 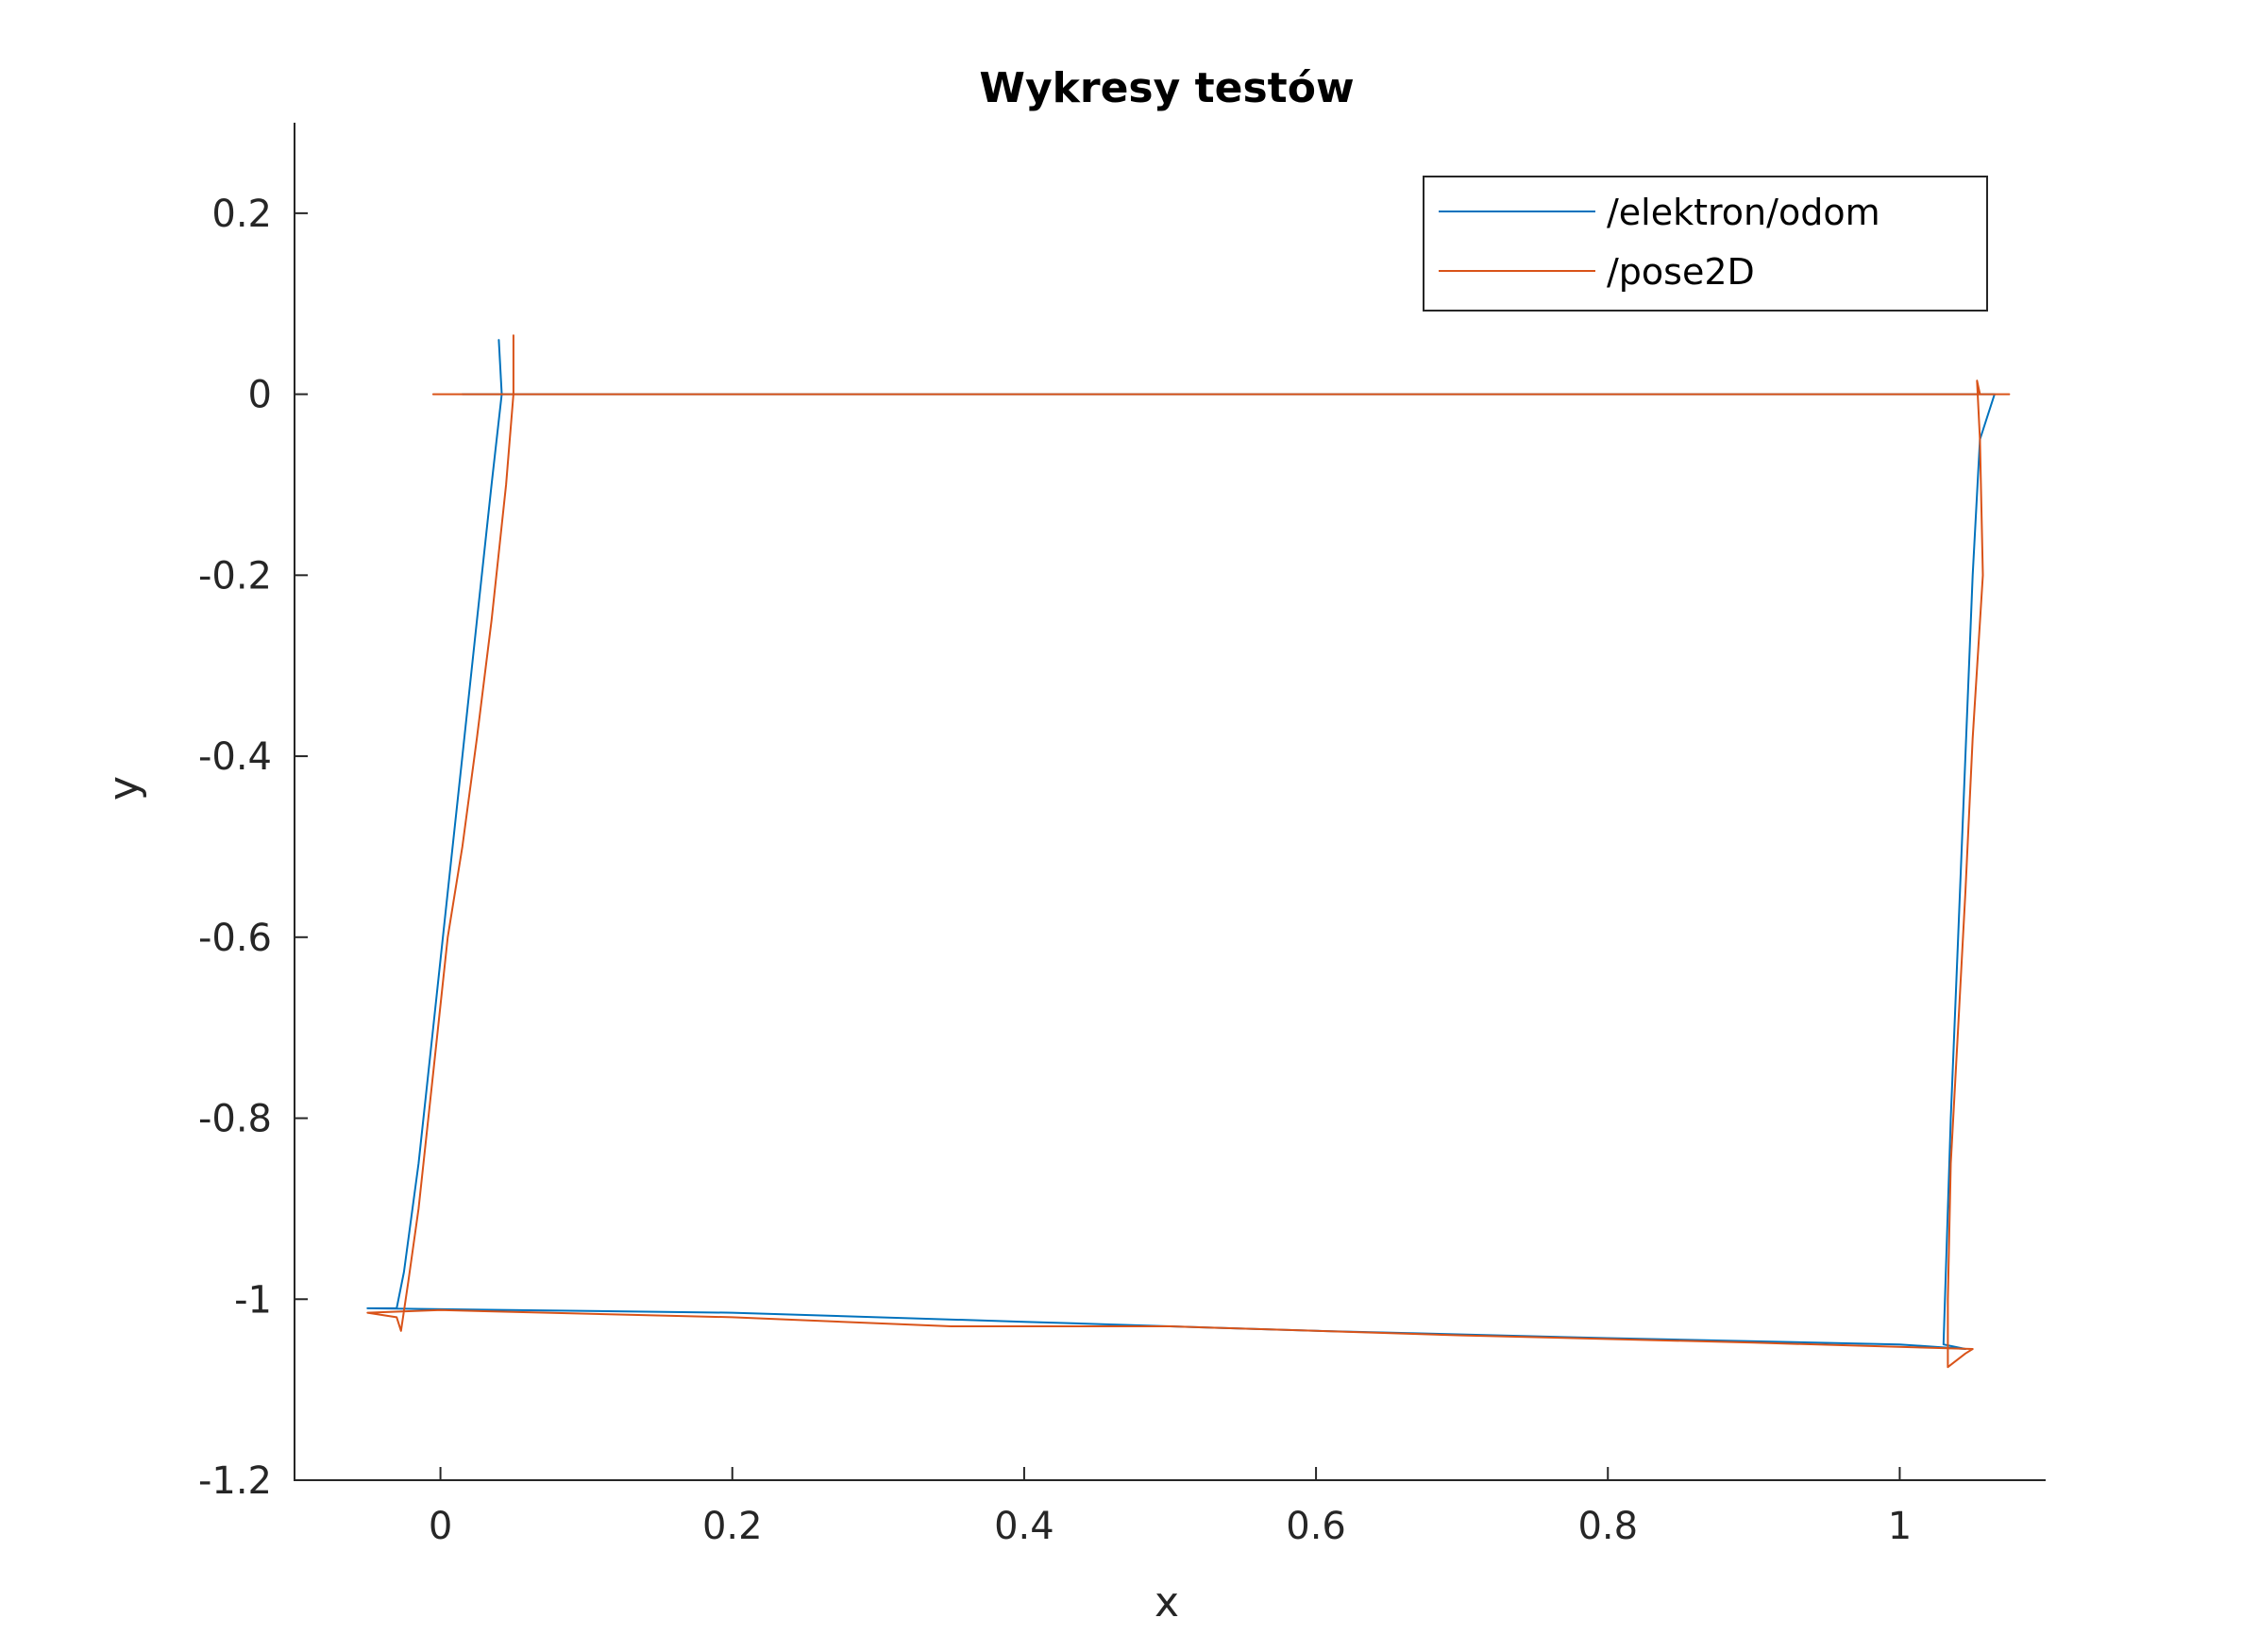 What do you see at coordinates (235, 938) in the screenshot?
I see `y-tick-label: -0.6` at bounding box center [235, 938].